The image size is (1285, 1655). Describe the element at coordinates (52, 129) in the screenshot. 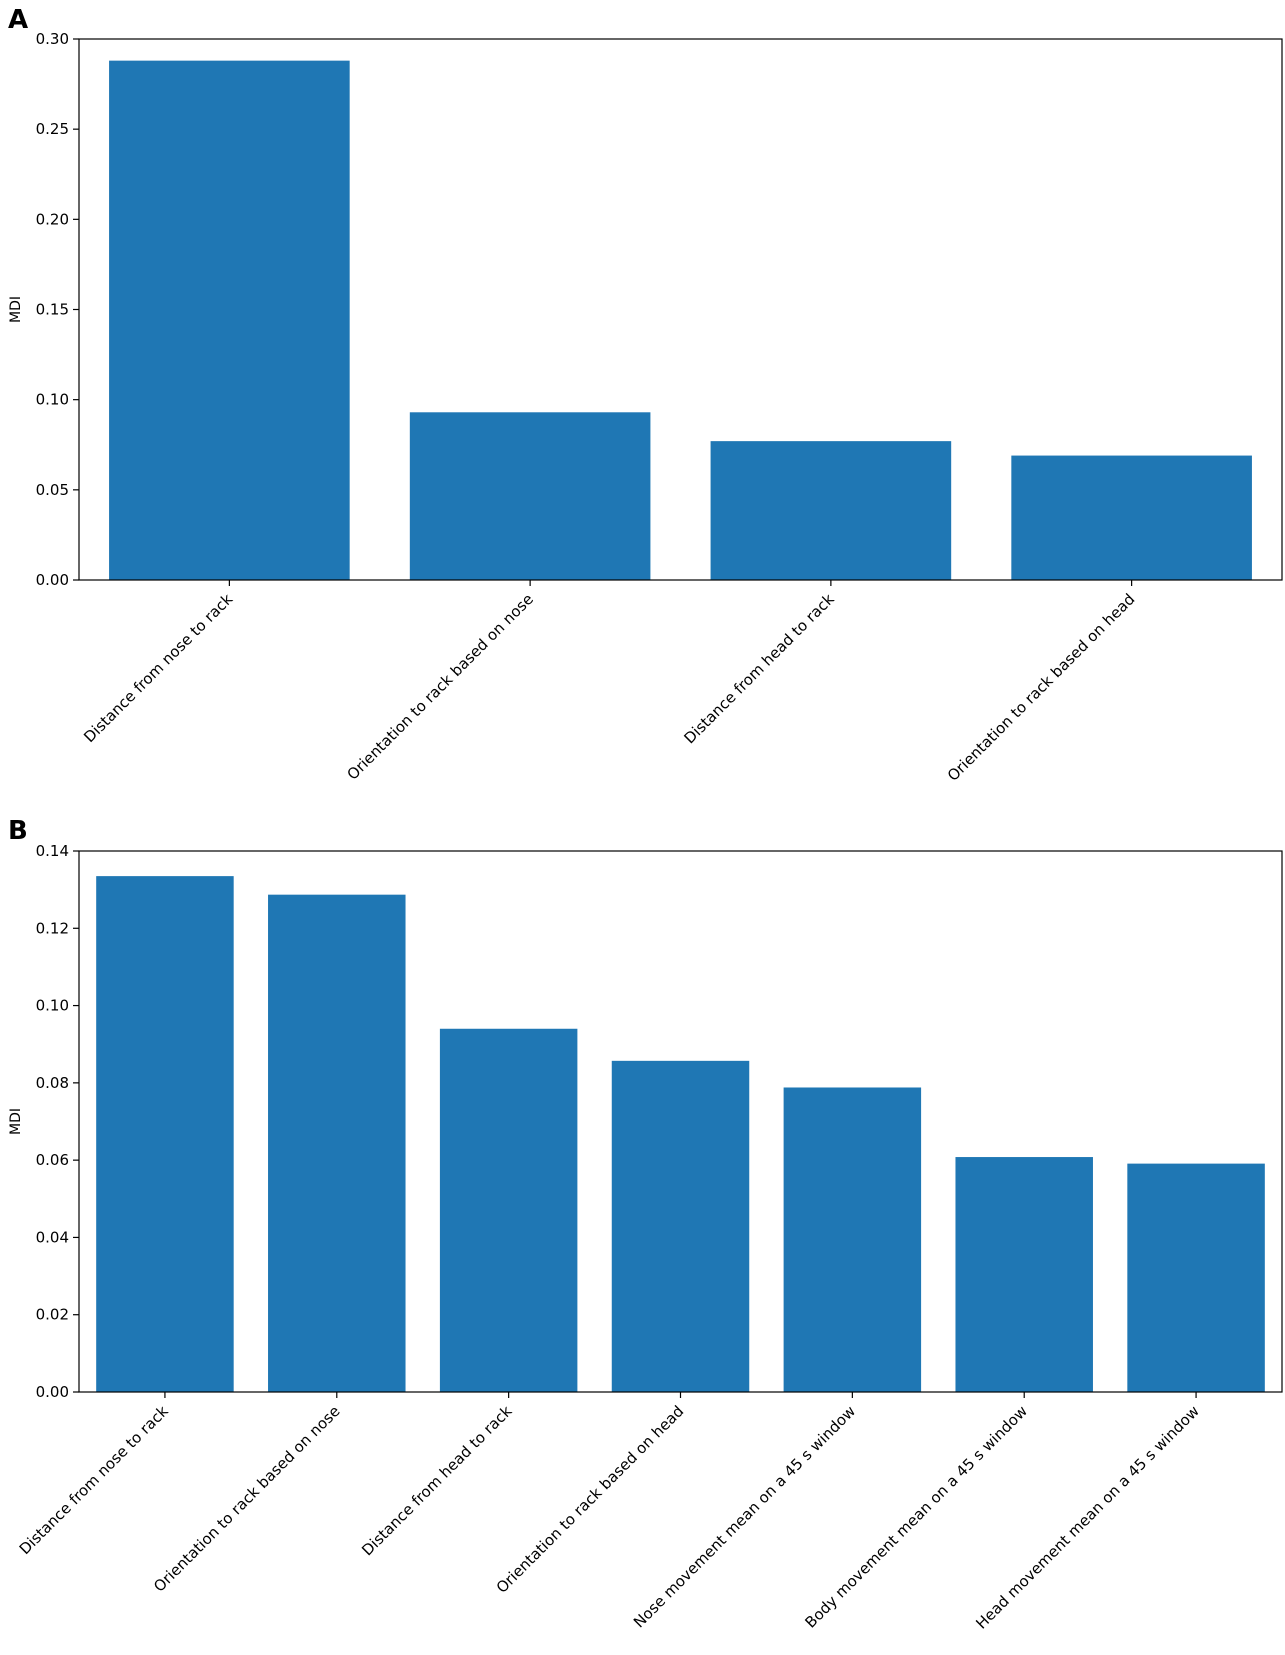

I see `y-tick-label: 0.25` at that location.